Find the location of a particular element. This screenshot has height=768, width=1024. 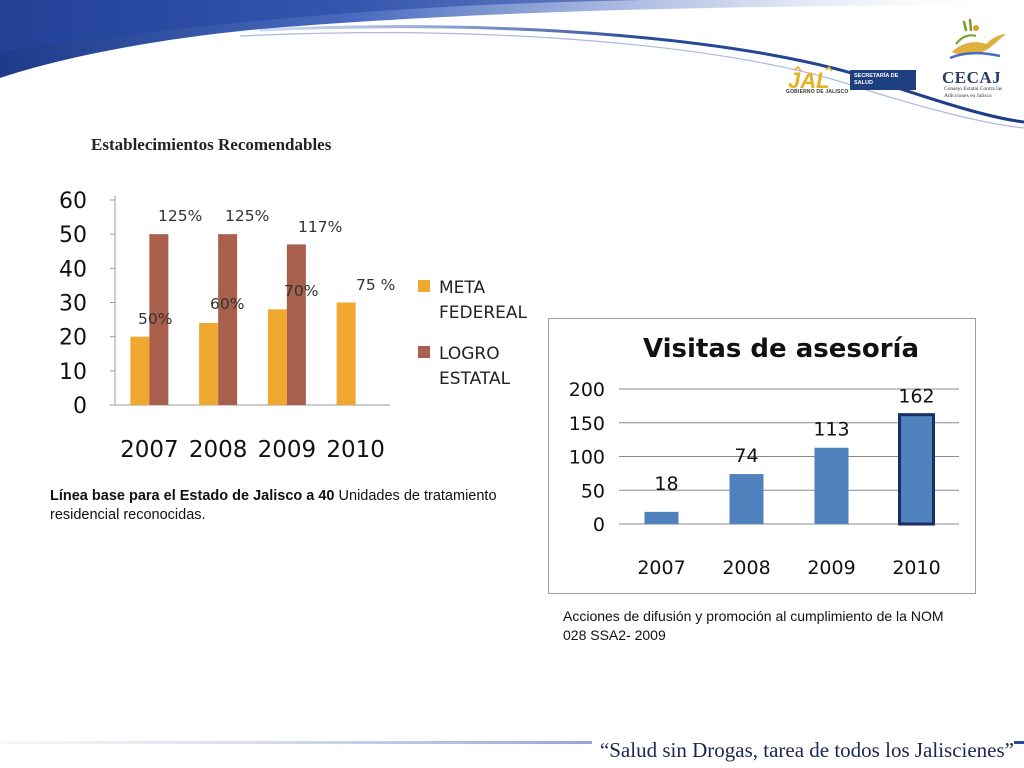

y-tick-label: 200 is located at coordinates (587, 390).